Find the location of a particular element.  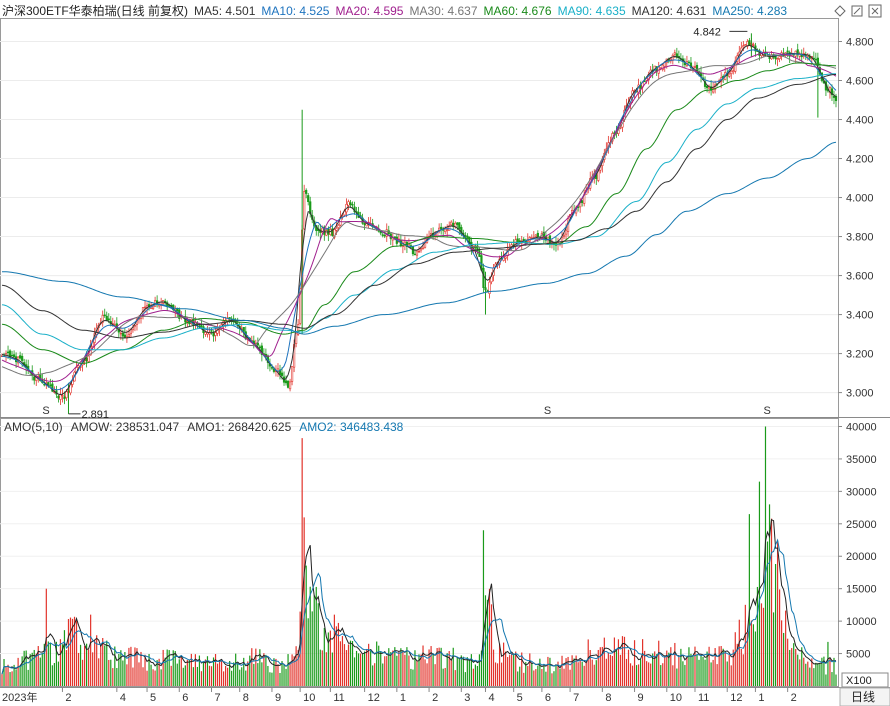

volume-tick-label: 15000 is located at coordinates (861, 590).